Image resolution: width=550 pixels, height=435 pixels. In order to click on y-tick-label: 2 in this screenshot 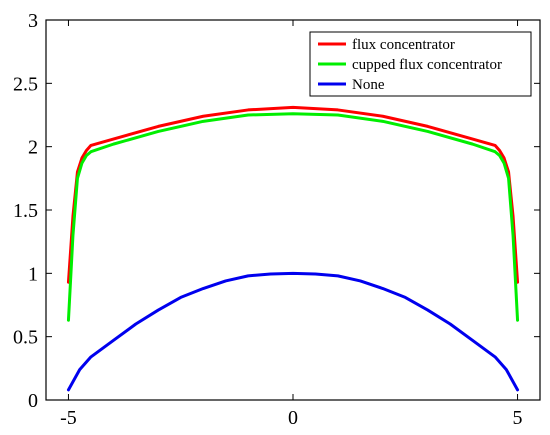, I will do `click(33, 148)`.